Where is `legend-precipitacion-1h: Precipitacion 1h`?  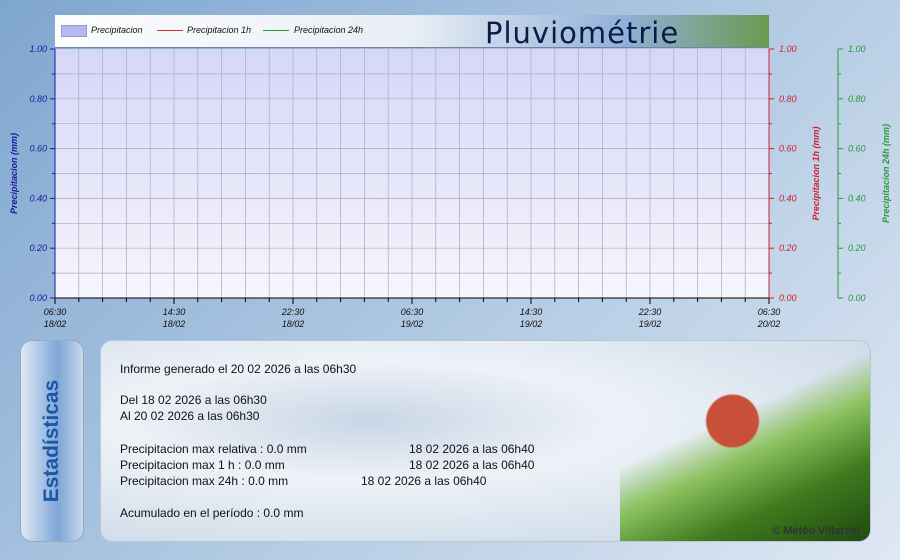
legend-precipitacion-1h: Precipitacion 1h is located at coordinates (219, 30).